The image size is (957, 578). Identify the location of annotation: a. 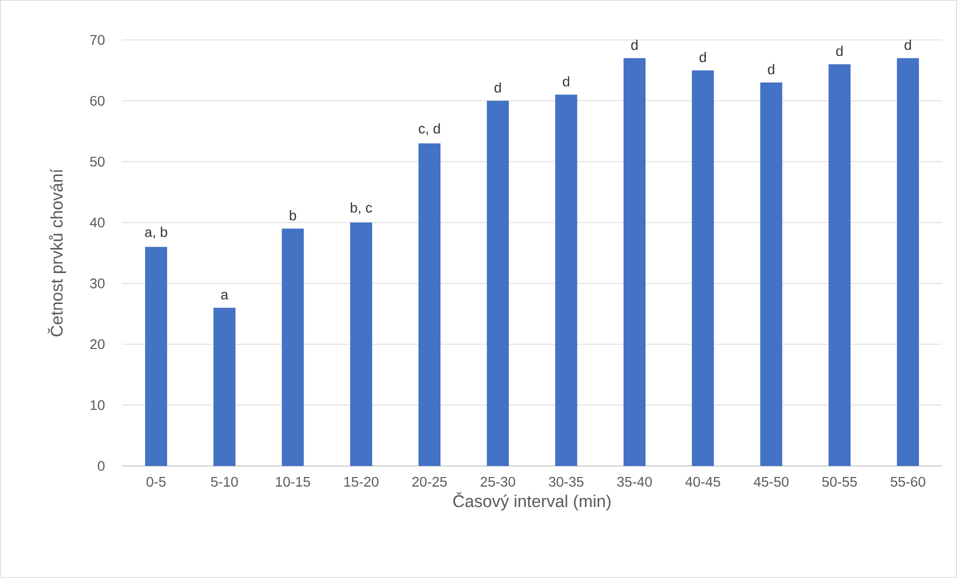
(224, 296).